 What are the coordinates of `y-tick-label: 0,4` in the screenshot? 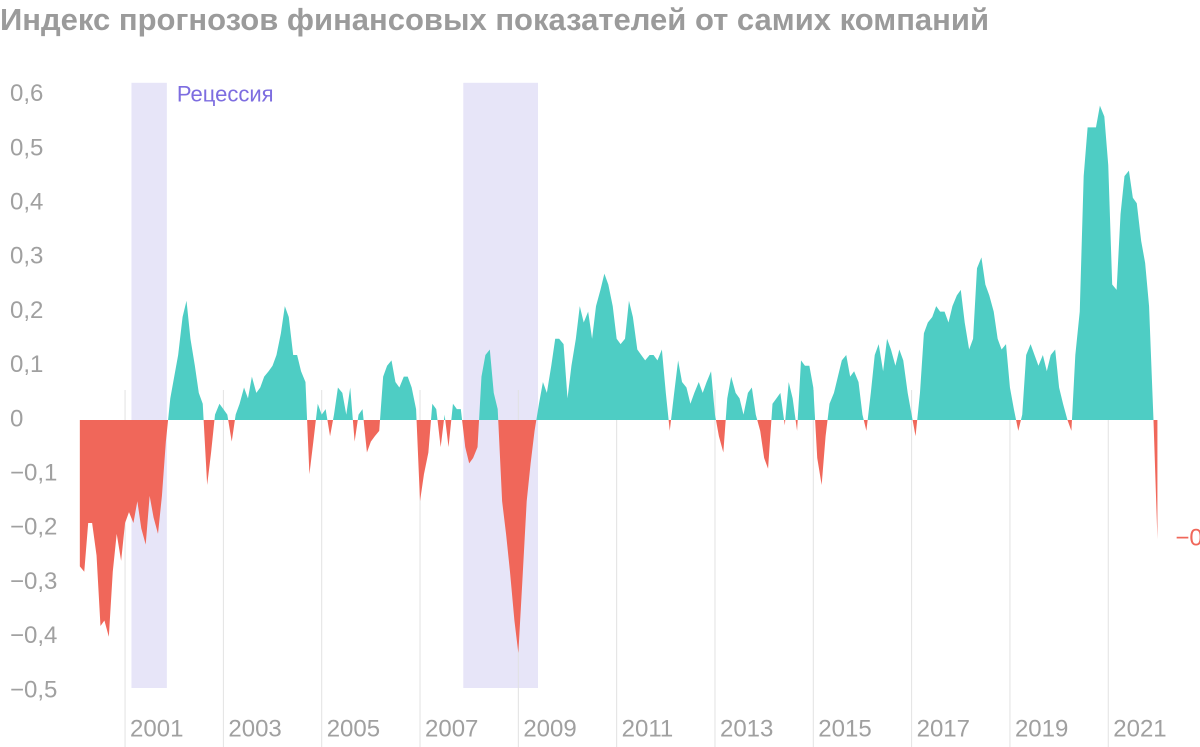 It's located at (26, 202).